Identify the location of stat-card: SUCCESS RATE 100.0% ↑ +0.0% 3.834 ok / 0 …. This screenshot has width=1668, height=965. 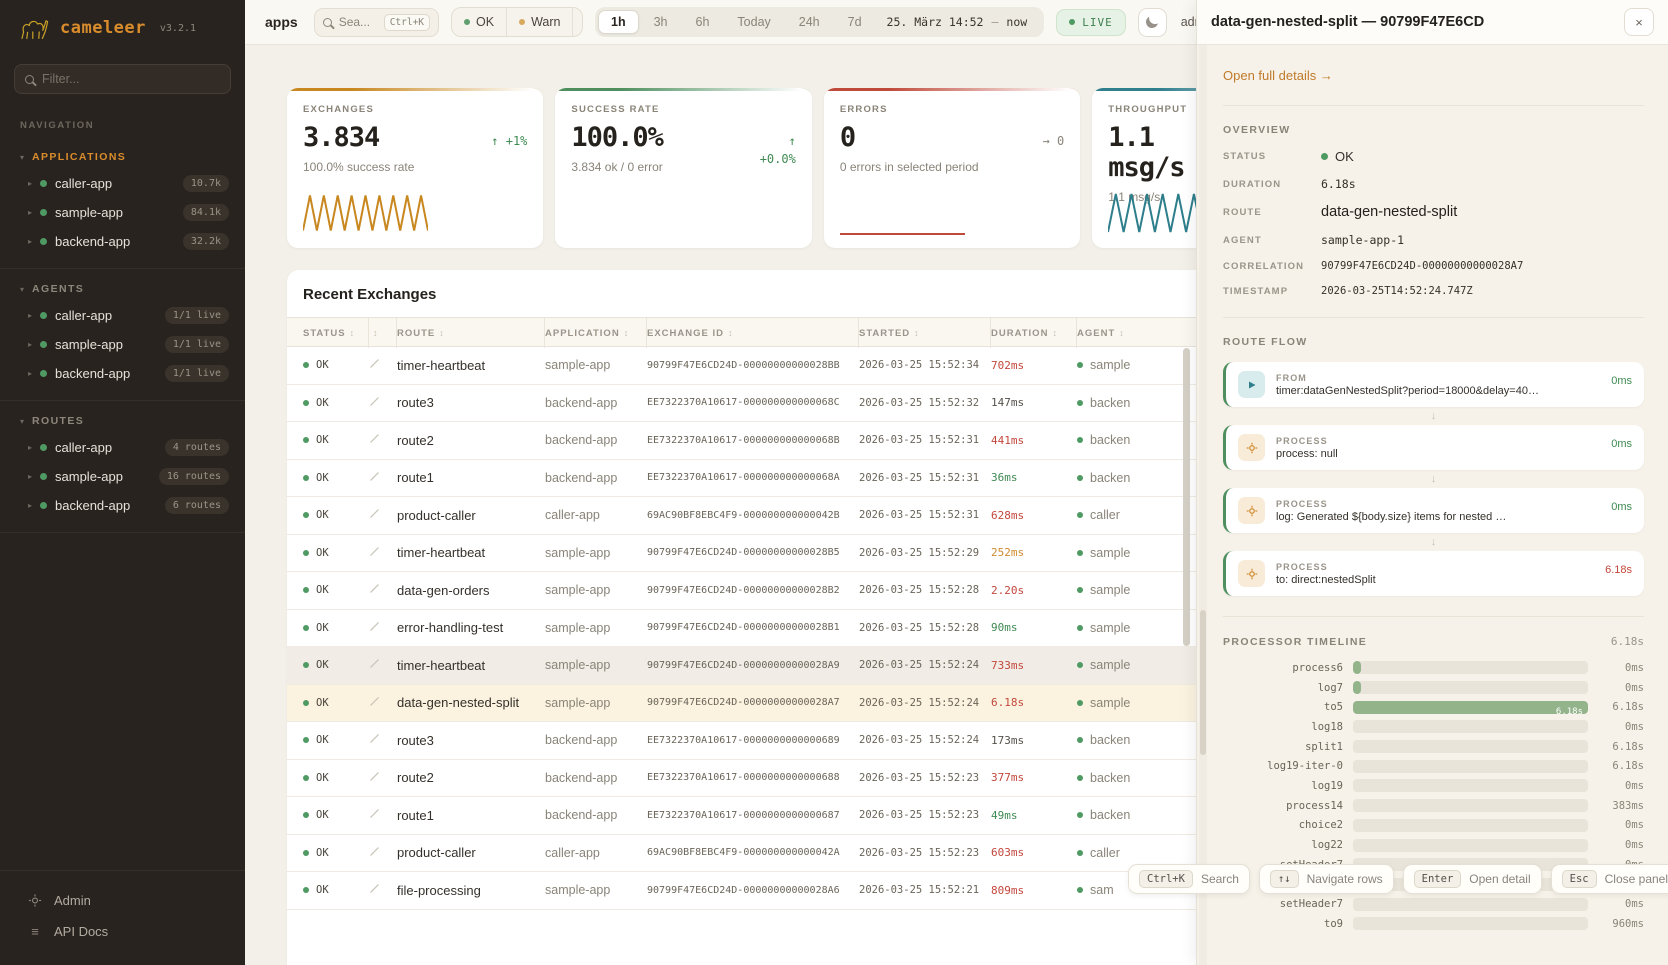
(683, 168).